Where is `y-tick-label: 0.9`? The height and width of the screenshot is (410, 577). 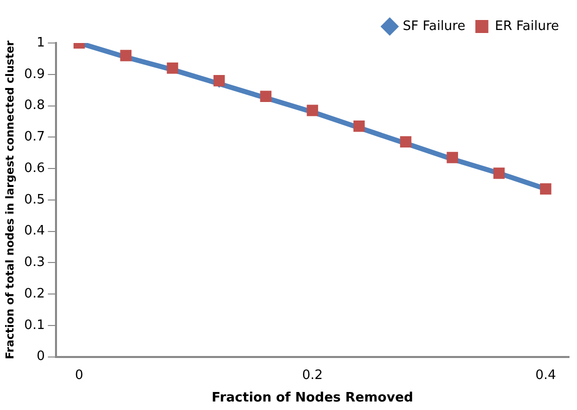
y-tick-label: 0.9 is located at coordinates (34, 74).